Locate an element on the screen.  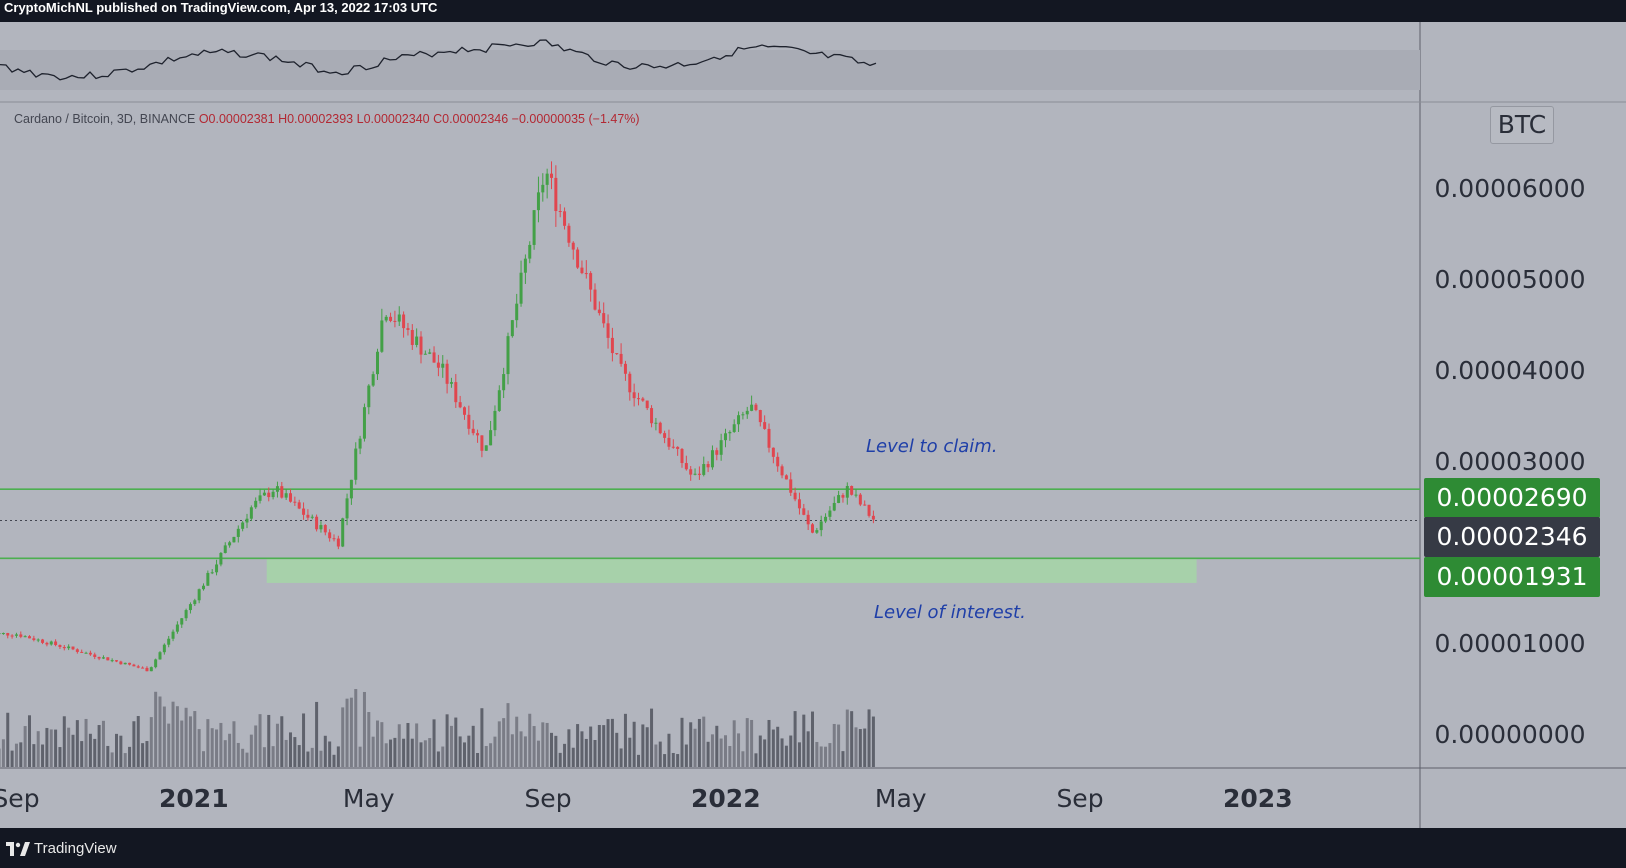
tradingview-logo: TradingView is located at coordinates (61, 848).